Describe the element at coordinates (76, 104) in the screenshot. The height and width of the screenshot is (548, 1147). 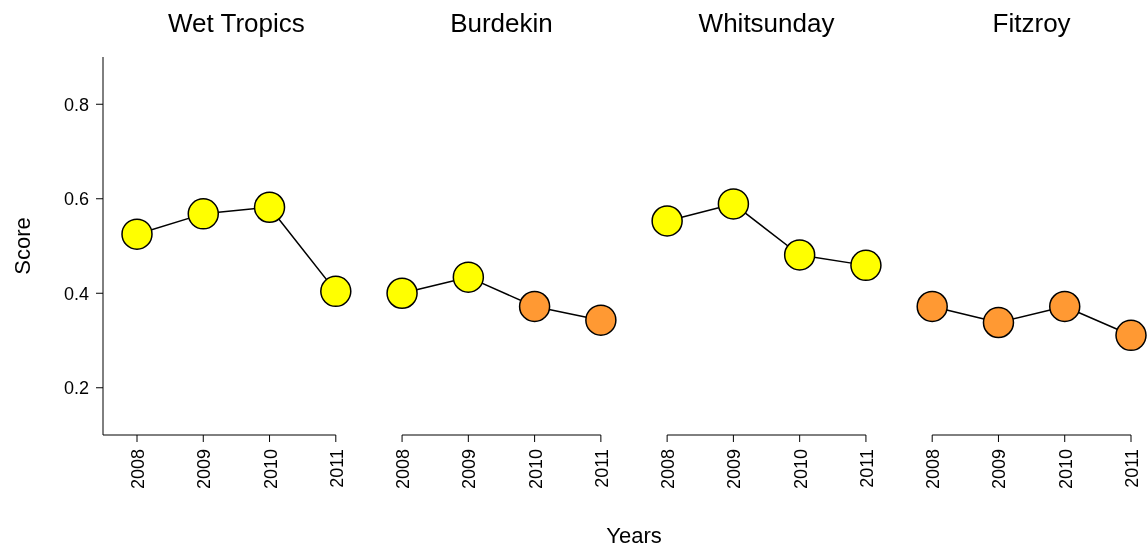
I see `y-tick-label: 0.8` at that location.